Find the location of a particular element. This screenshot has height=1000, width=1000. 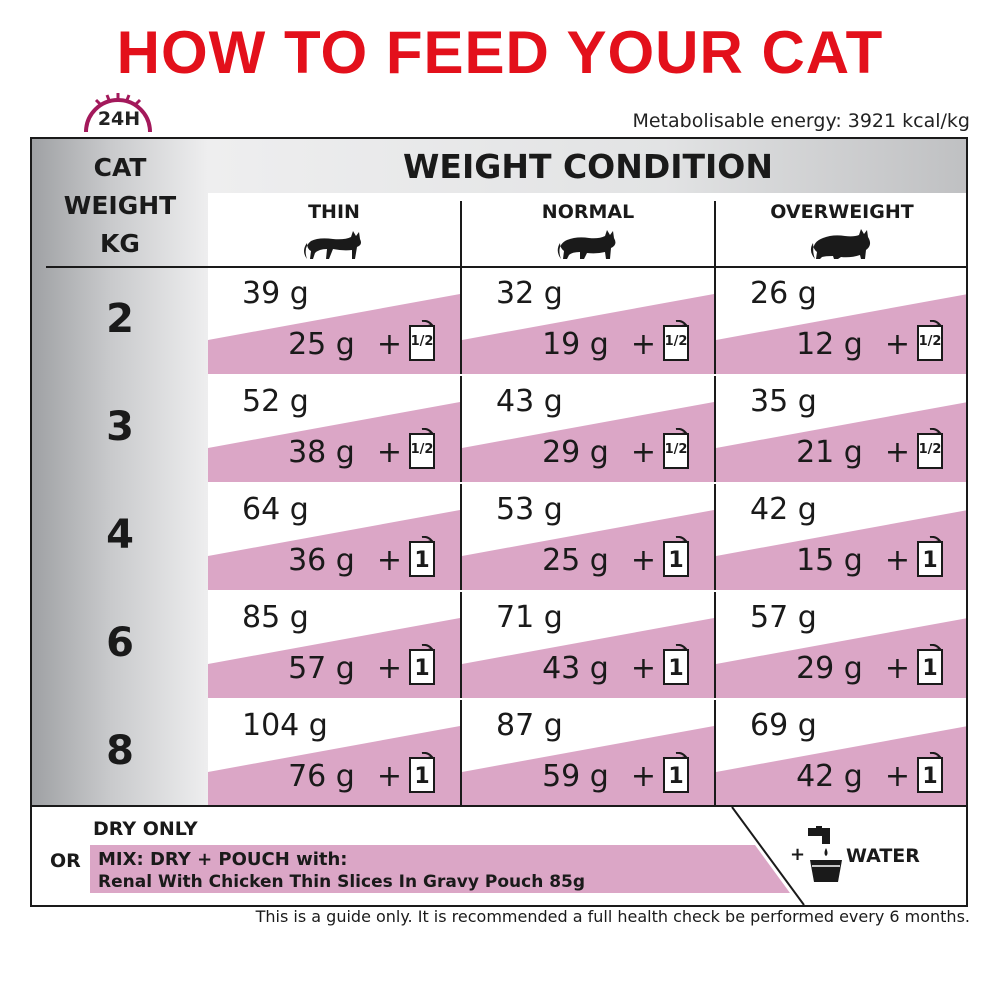

dry-only-amount: 39 g is located at coordinates (275, 293).